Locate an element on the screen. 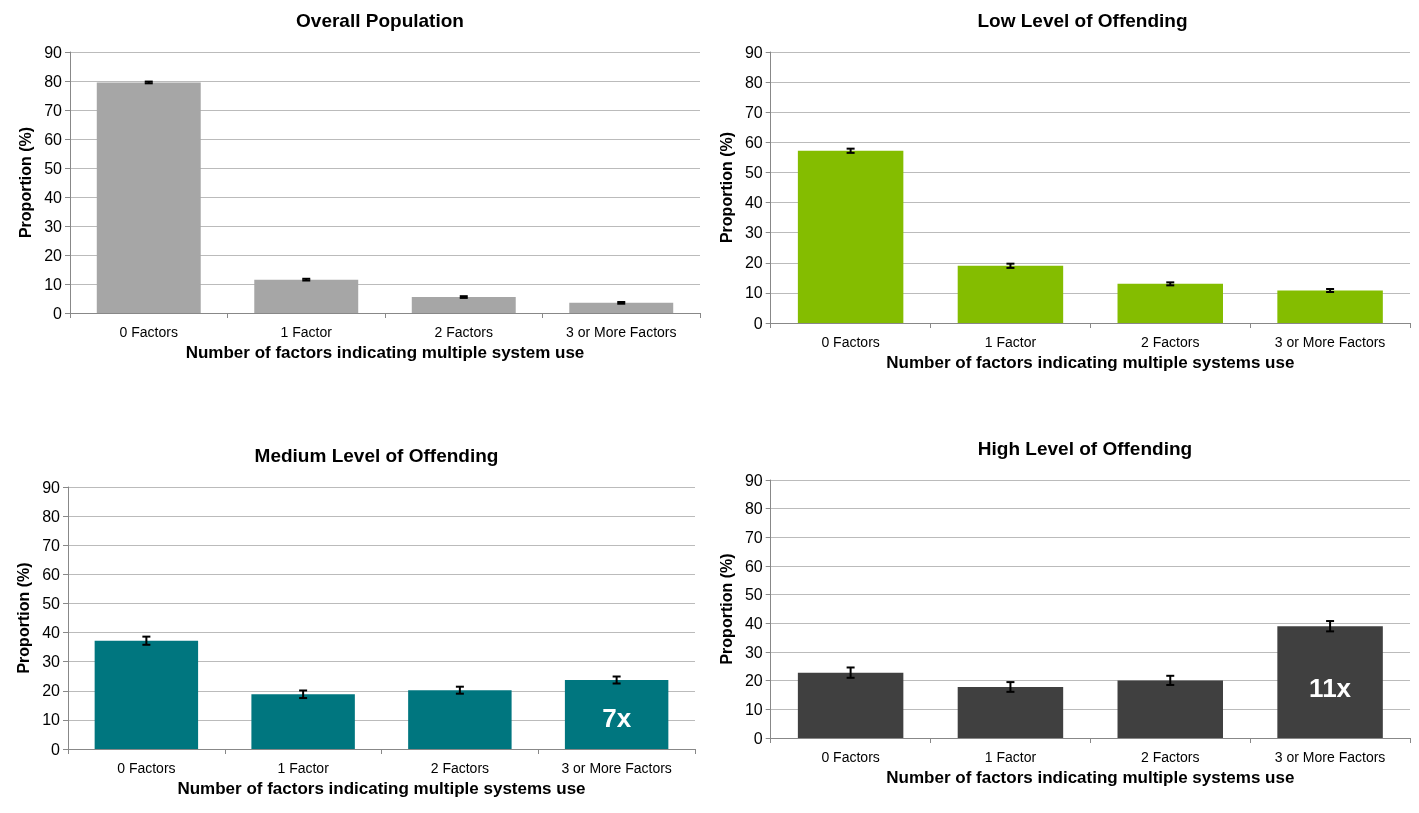 Image resolution: width=1419 pixels, height=813 pixels. annotation: 11x is located at coordinates (1330, 687).